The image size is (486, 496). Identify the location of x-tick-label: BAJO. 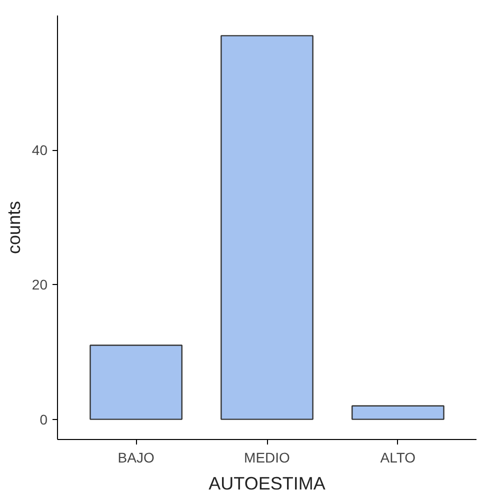
(136, 458).